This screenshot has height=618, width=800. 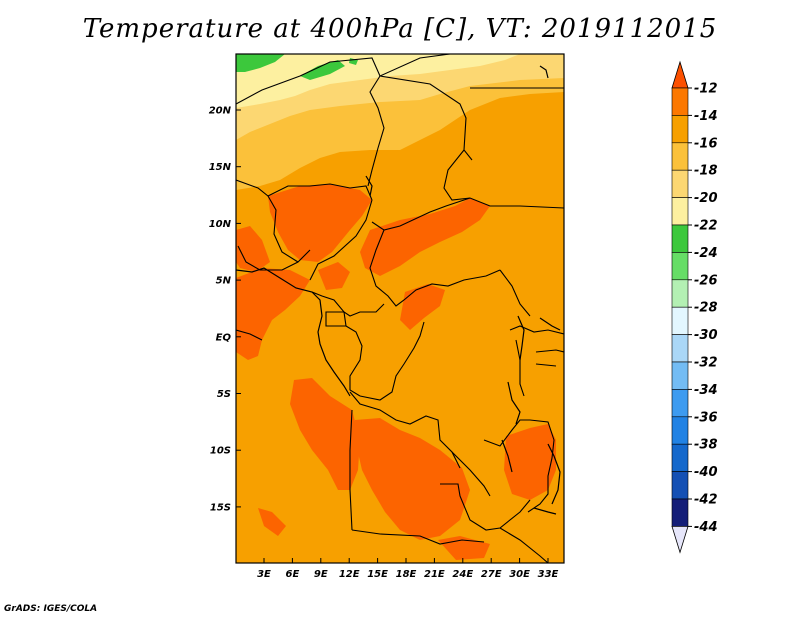 What do you see at coordinates (706, 500) in the screenshot?
I see `legend-label: -42` at bounding box center [706, 500].